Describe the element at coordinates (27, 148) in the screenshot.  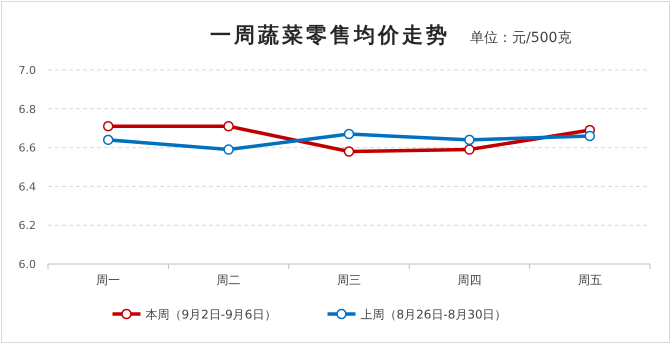
I see `y-tick-label: 6.6` at that location.